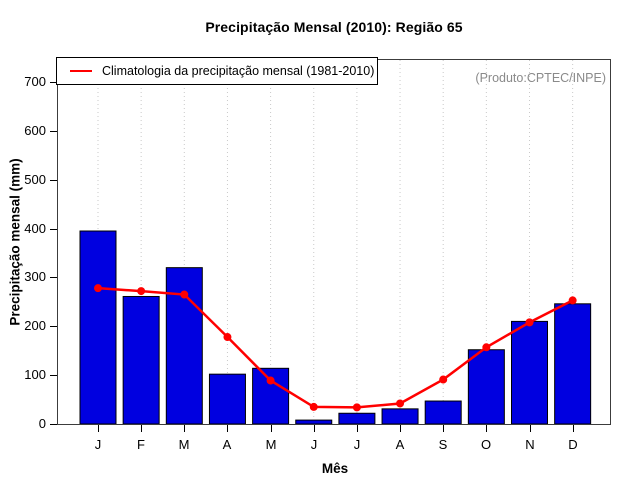 The width and height of the screenshot is (640, 500). What do you see at coordinates (35, 325) in the screenshot?
I see `y-tick-label: 200` at bounding box center [35, 325].